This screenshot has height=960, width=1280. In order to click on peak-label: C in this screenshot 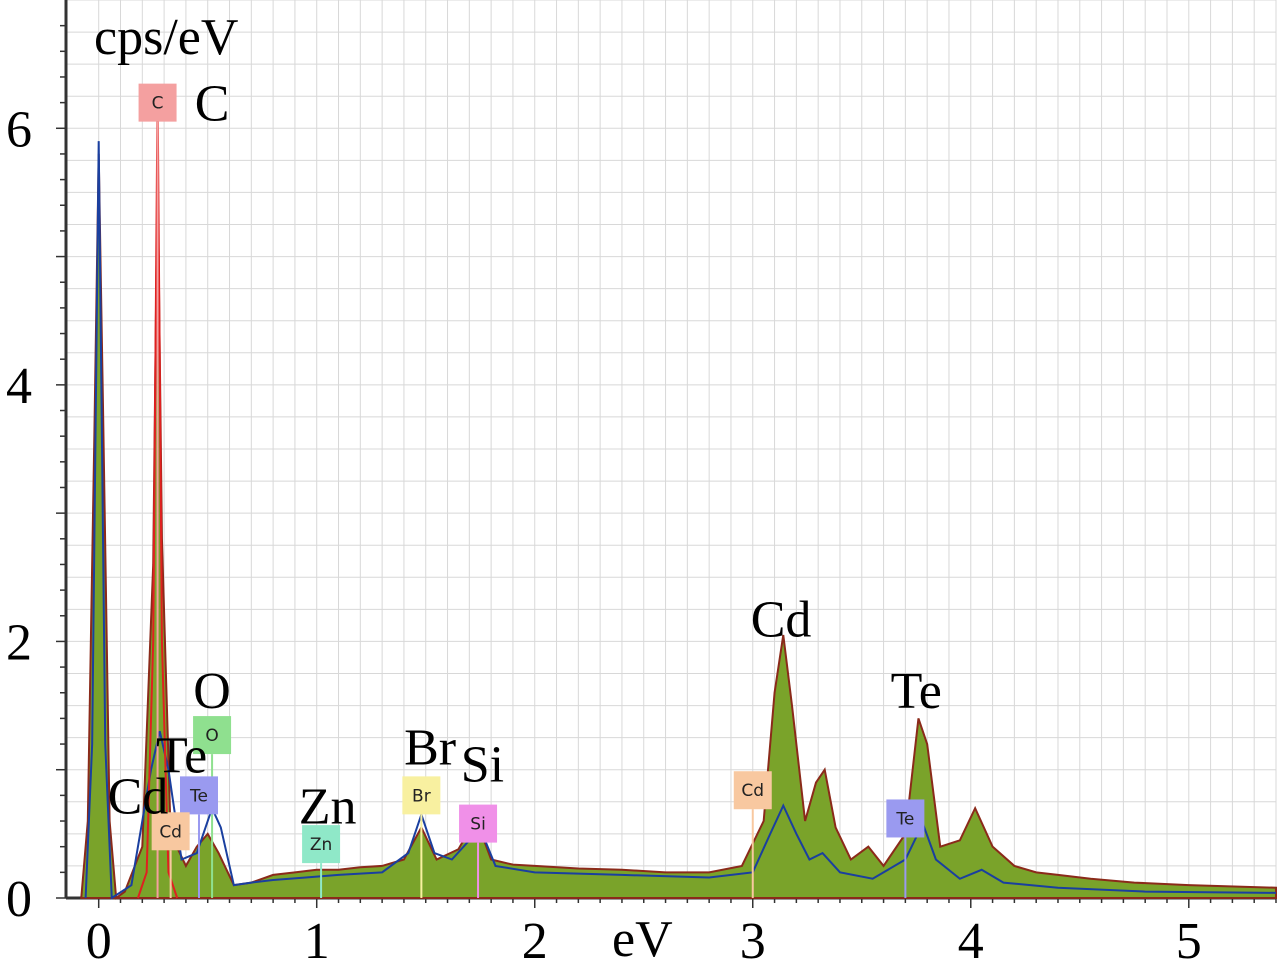, I will do `click(212, 104)`.